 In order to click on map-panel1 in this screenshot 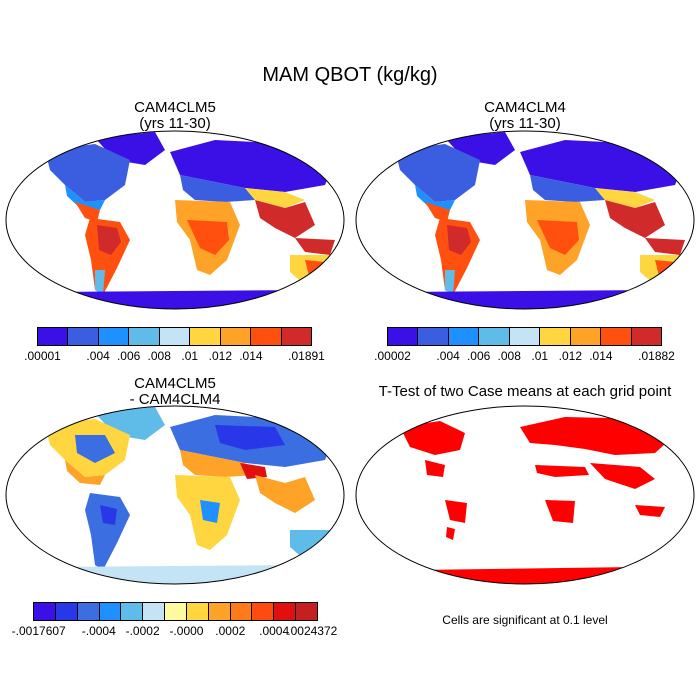, I will do `click(175, 220)`.